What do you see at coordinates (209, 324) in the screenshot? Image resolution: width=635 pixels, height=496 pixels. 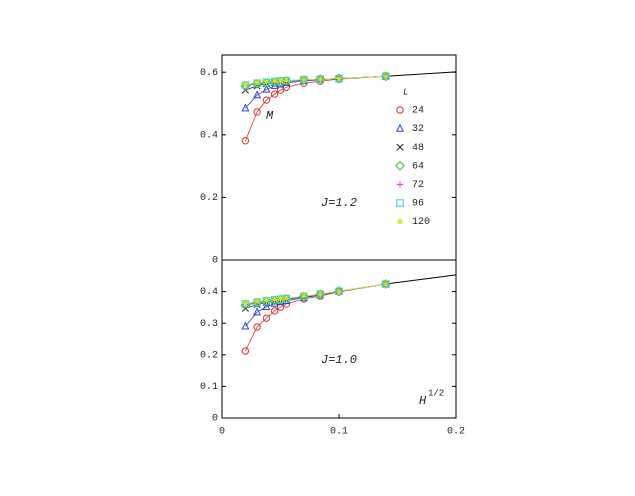 I see `y-tick-label: 0.3` at bounding box center [209, 324].